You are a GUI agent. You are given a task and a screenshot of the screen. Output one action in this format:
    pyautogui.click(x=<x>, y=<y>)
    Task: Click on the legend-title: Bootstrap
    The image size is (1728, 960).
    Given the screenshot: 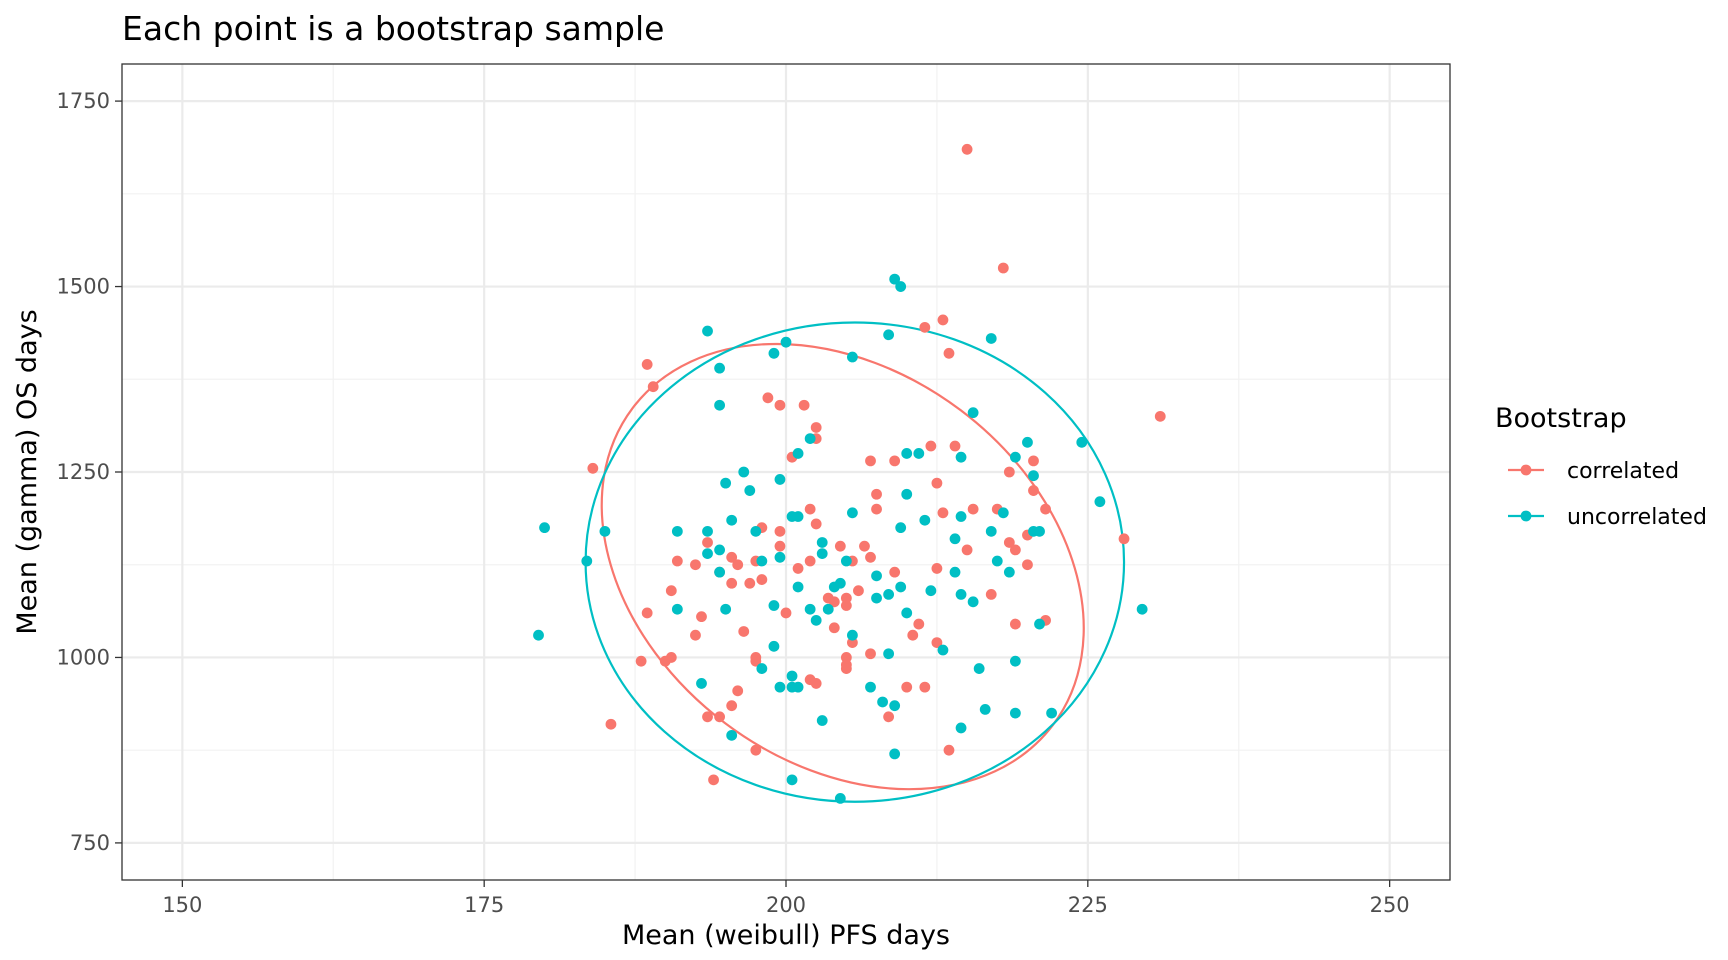 What is the action you would take?
    pyautogui.click(x=1561, y=418)
    